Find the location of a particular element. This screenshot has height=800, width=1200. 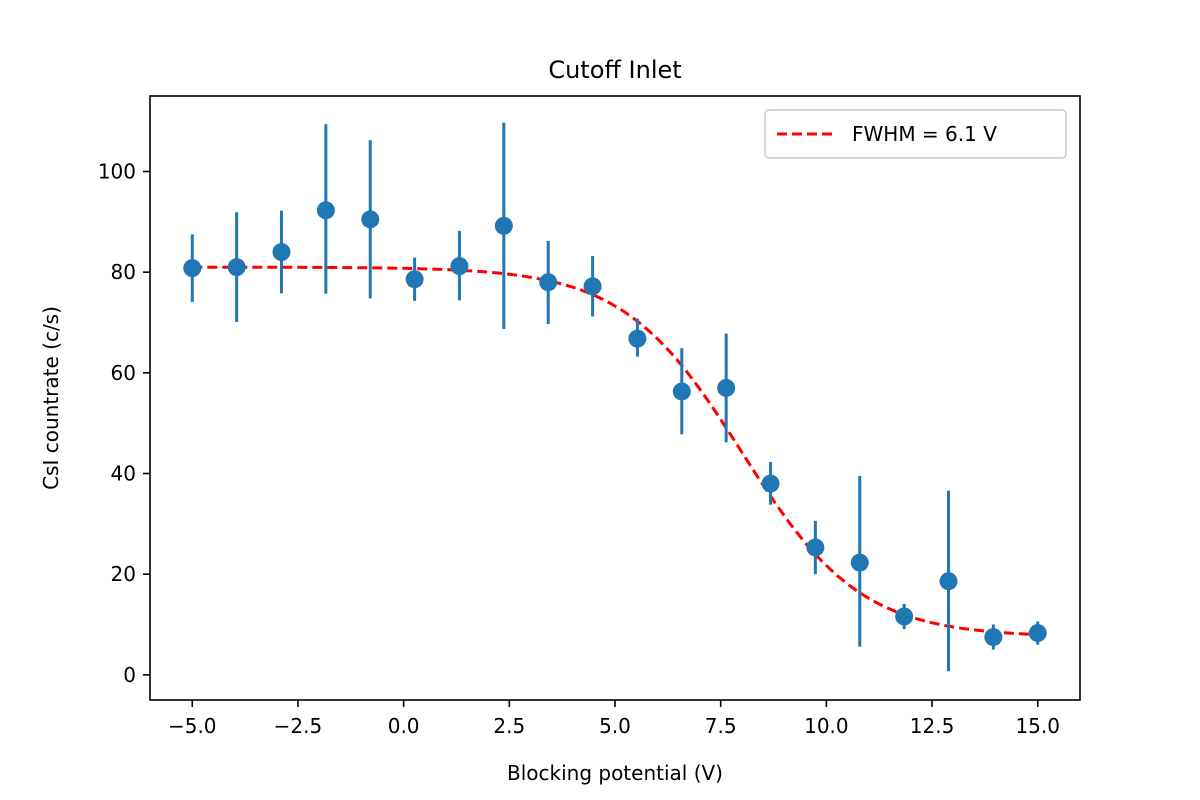

x-tick-label: 12.5 is located at coordinates (932, 726).